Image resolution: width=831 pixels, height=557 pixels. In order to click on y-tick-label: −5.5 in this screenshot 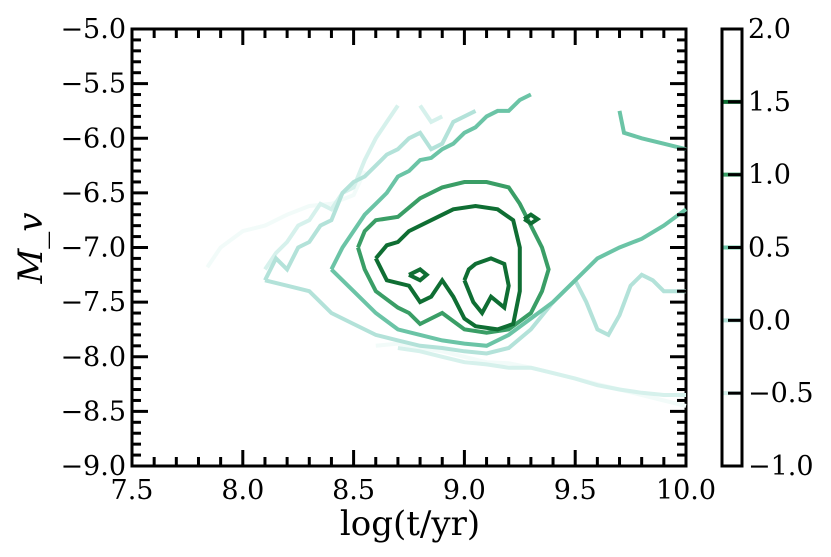, I will do `click(93, 84)`.